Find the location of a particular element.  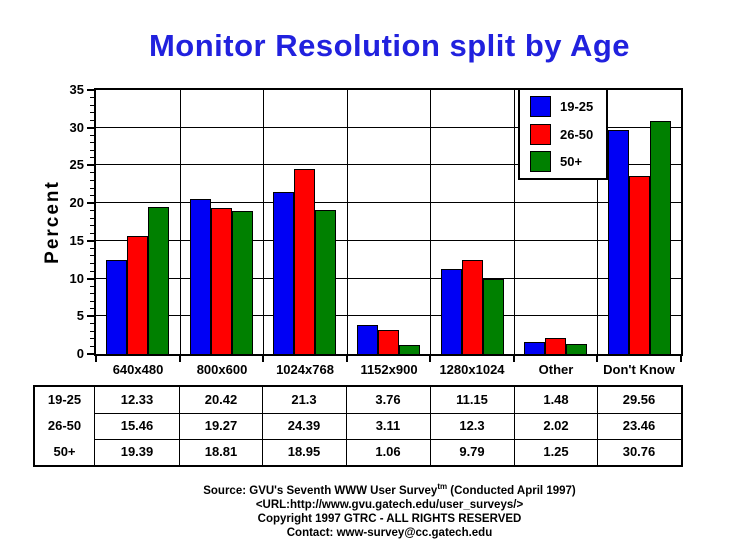

table-cell: 12.3 is located at coordinates (472, 425).